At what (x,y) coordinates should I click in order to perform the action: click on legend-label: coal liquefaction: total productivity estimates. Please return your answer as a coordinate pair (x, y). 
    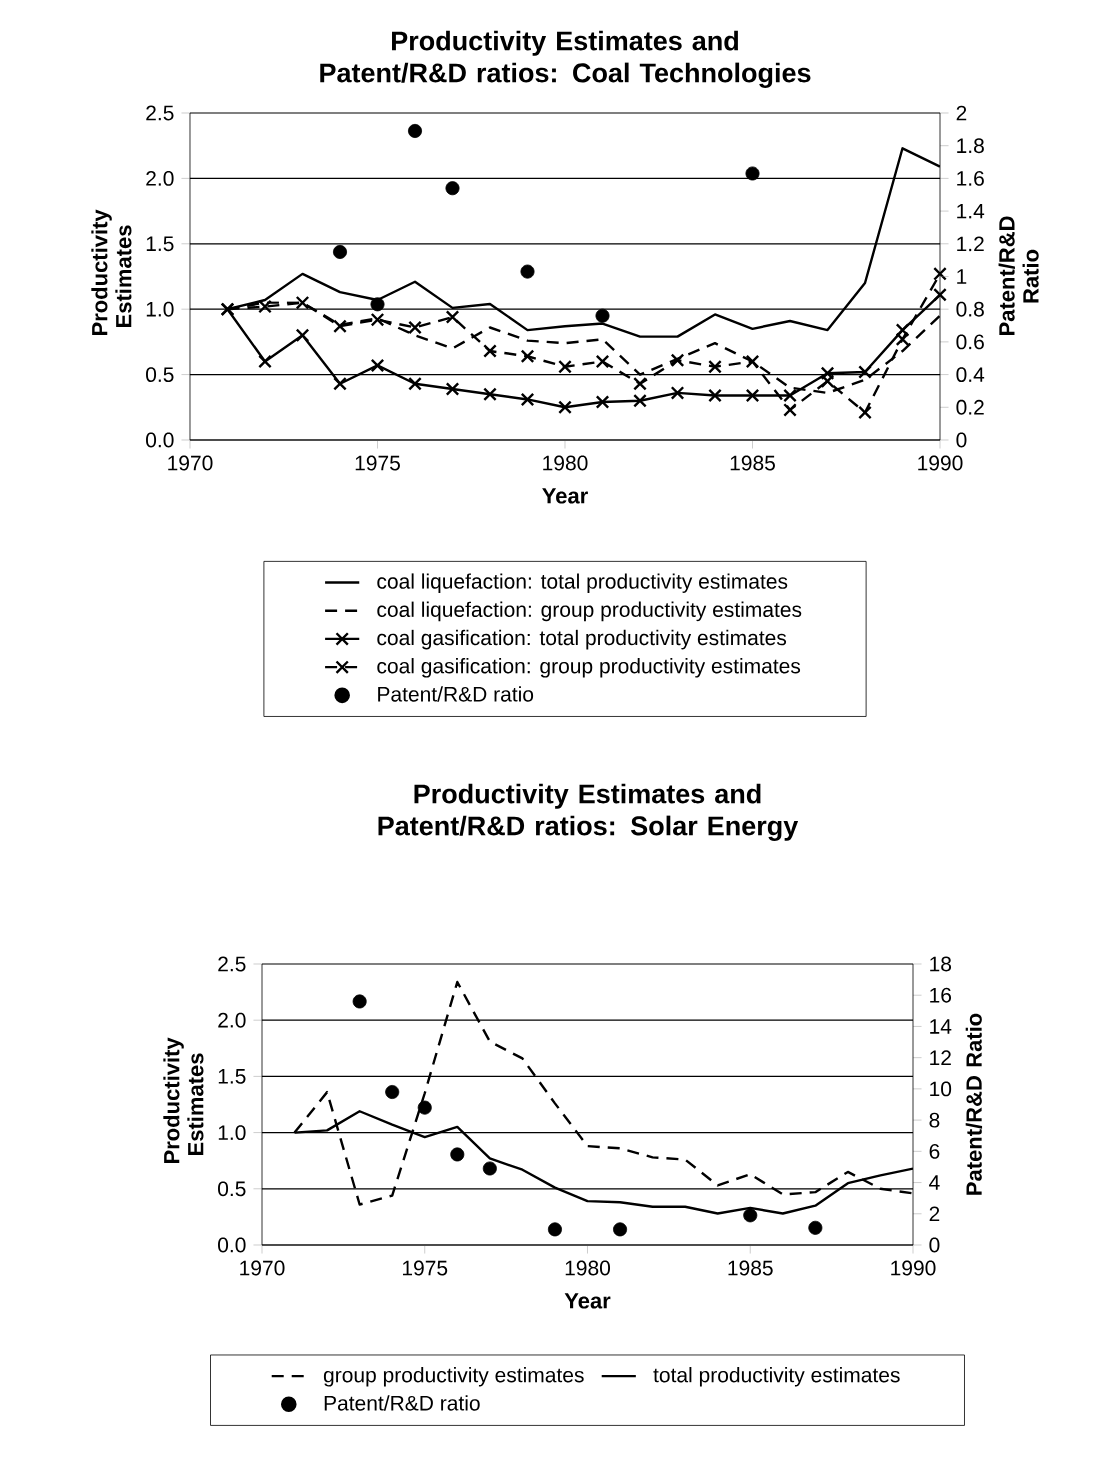
    Looking at the image, I should click on (582, 583).